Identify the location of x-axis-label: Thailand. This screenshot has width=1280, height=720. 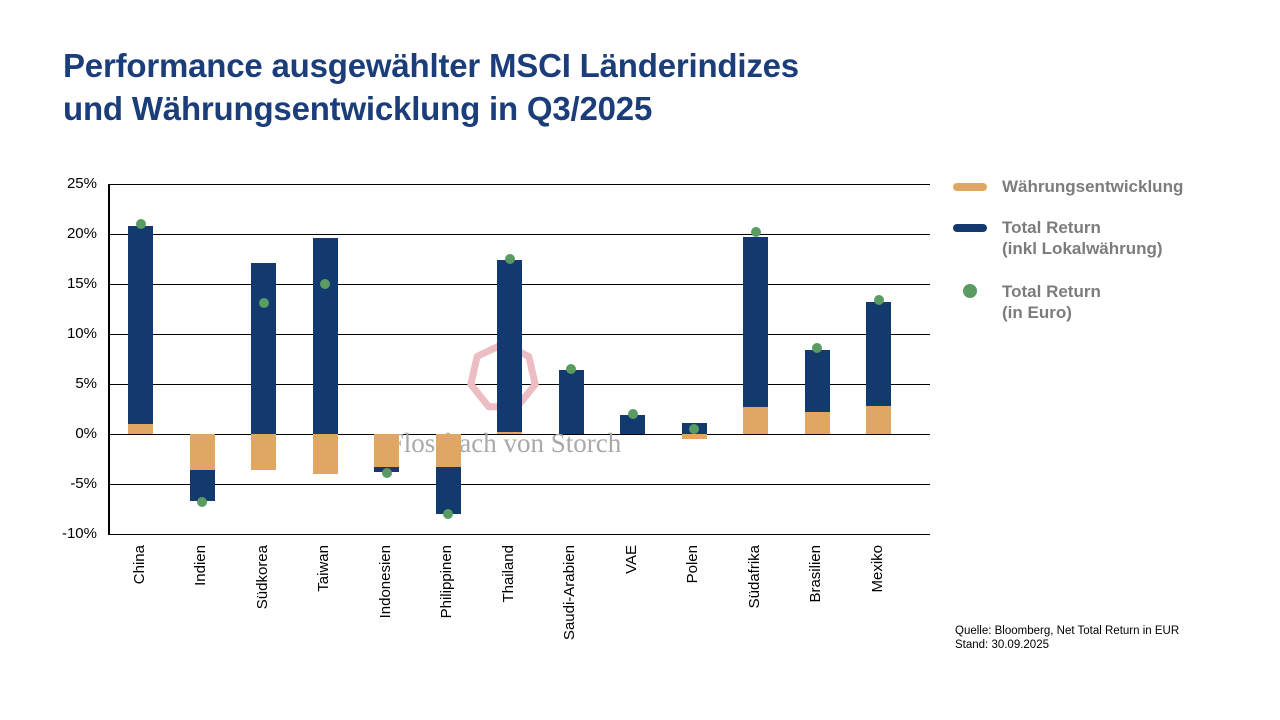
(508, 574).